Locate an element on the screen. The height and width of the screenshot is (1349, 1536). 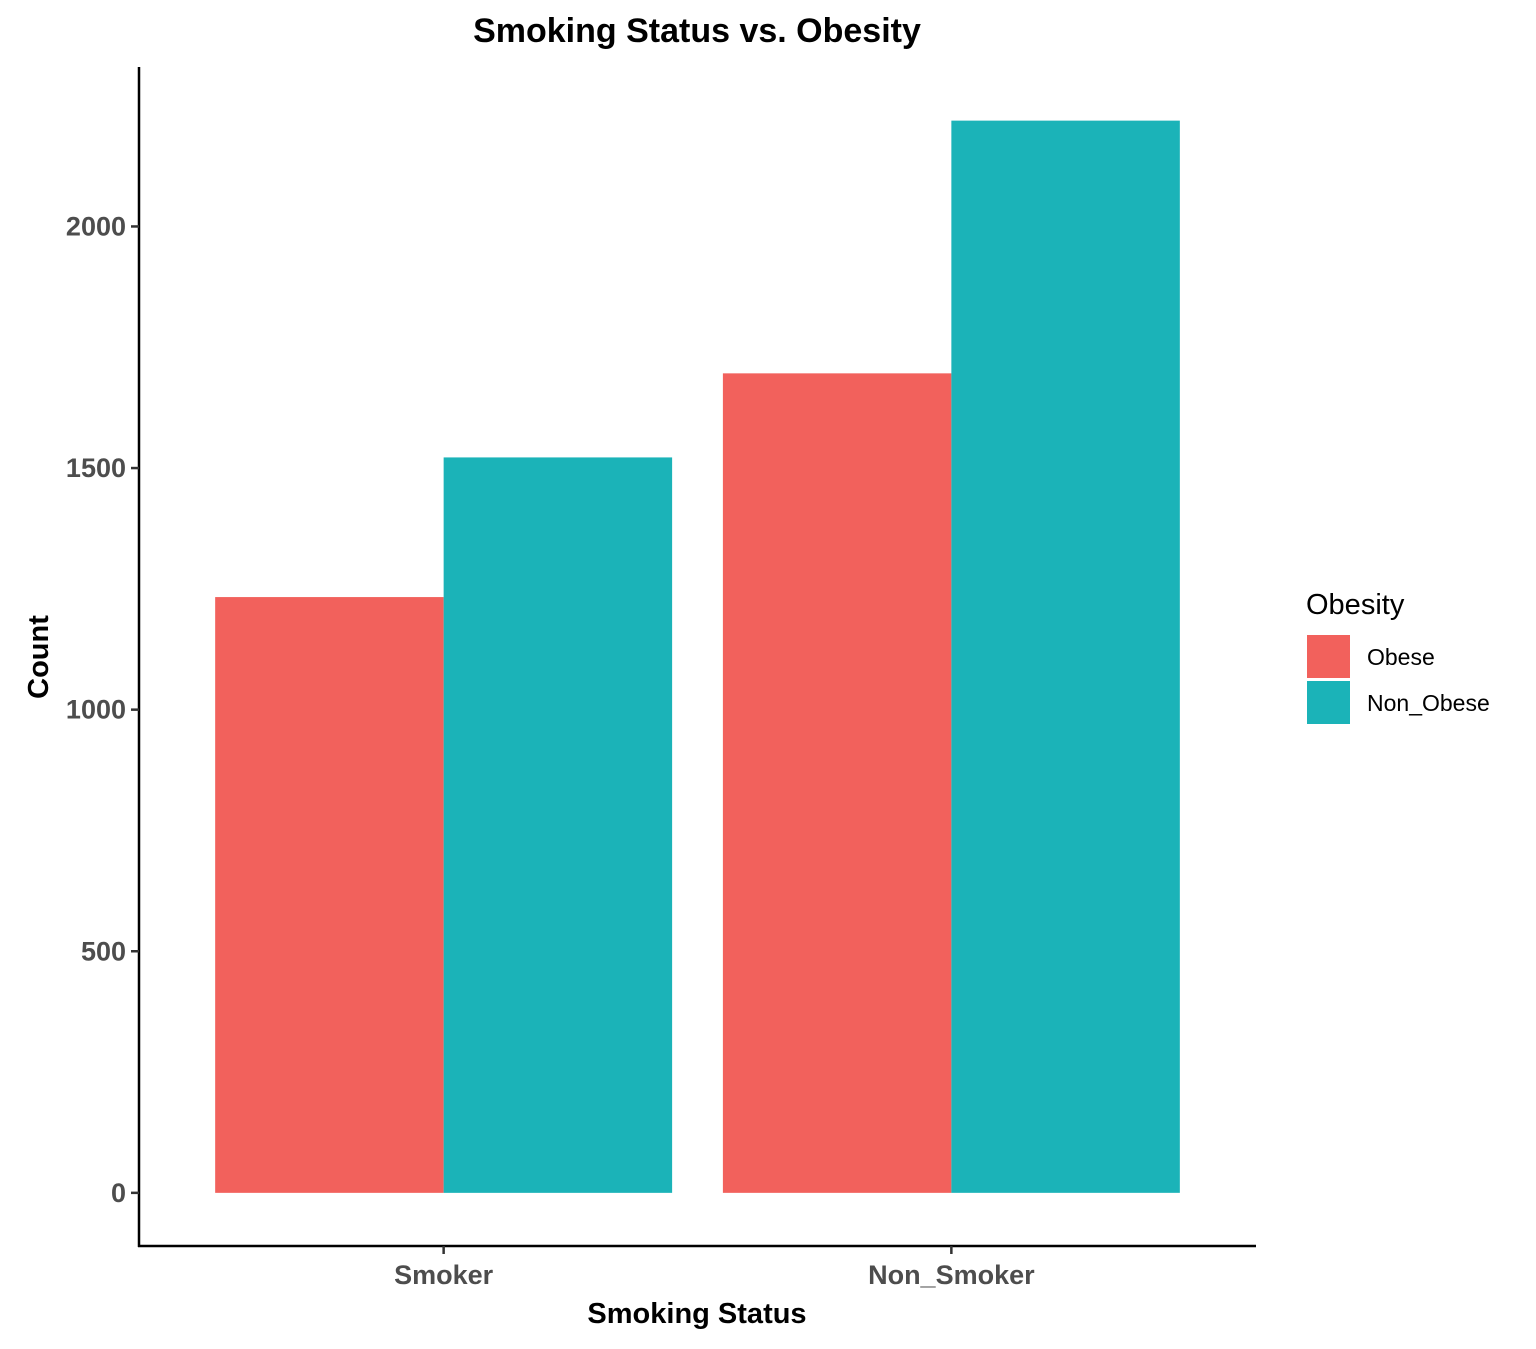
chart-title: Smoking Status vs. Obesity is located at coordinates (697, 31).